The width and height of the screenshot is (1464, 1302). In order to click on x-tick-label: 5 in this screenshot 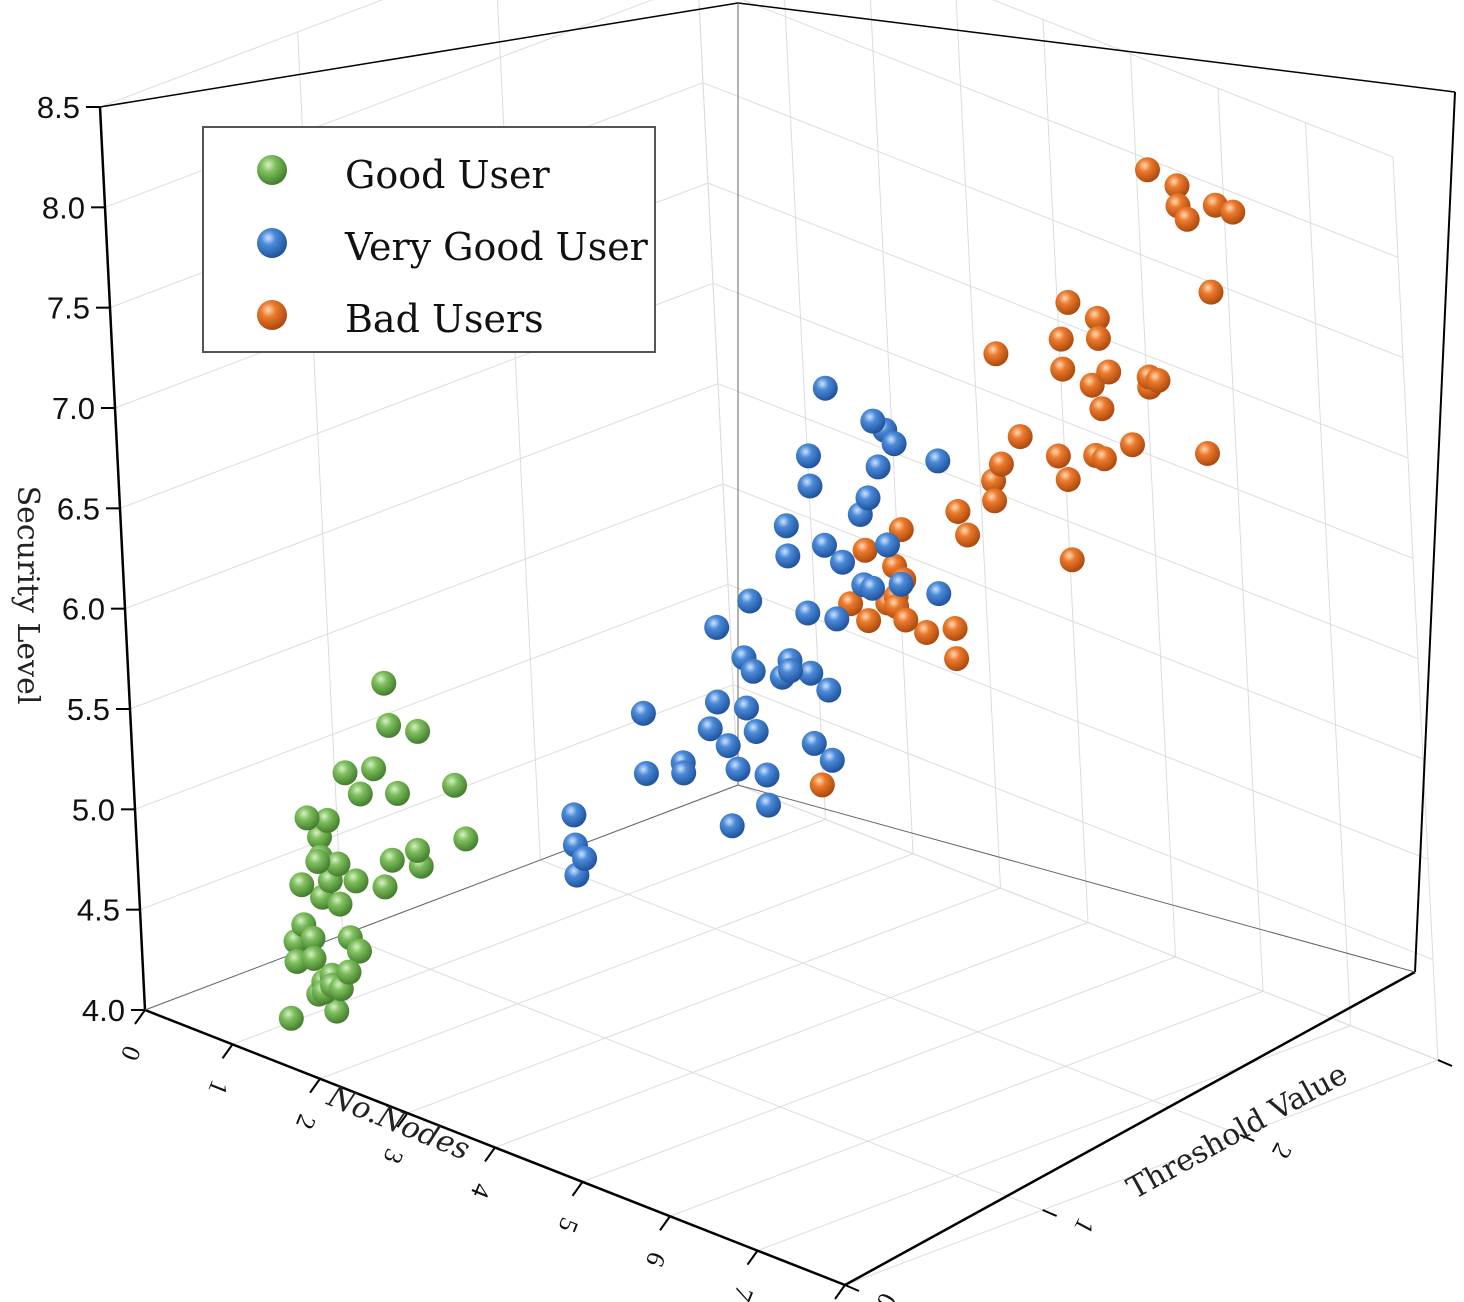, I will do `click(569, 1225)`.